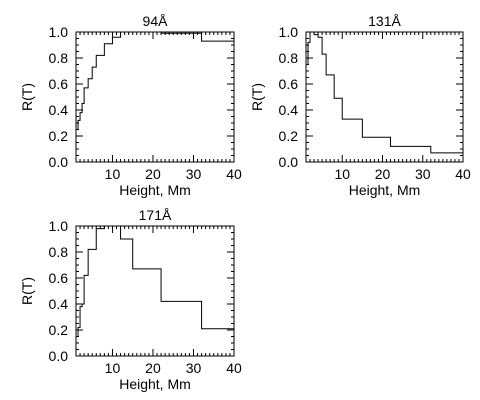 This screenshot has width=480, height=400. I want to click on panel-title: 171Å, so click(155, 215).